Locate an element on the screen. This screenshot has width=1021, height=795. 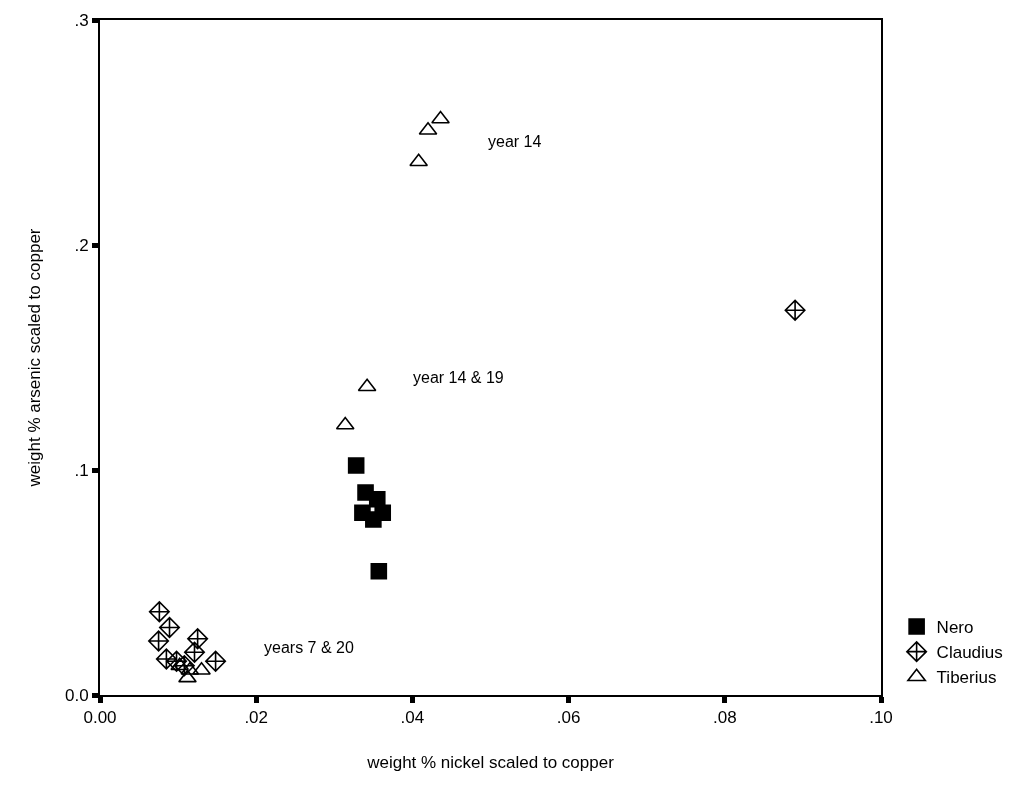
annotation: year 14 & 19 is located at coordinates (458, 377).